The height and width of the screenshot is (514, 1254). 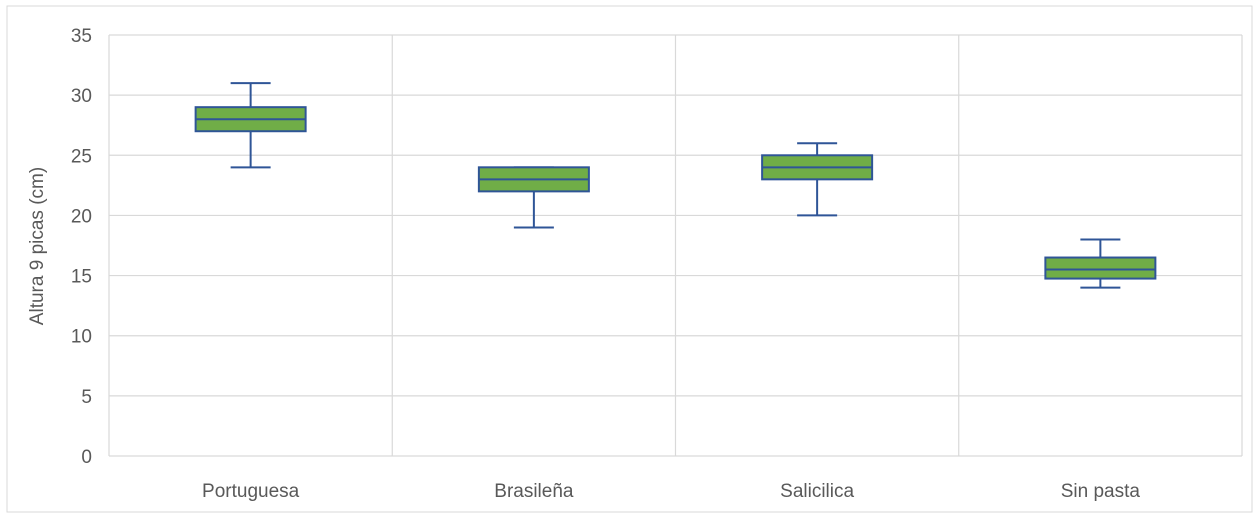 What do you see at coordinates (86, 397) in the screenshot?
I see `y-tick-label: 5` at bounding box center [86, 397].